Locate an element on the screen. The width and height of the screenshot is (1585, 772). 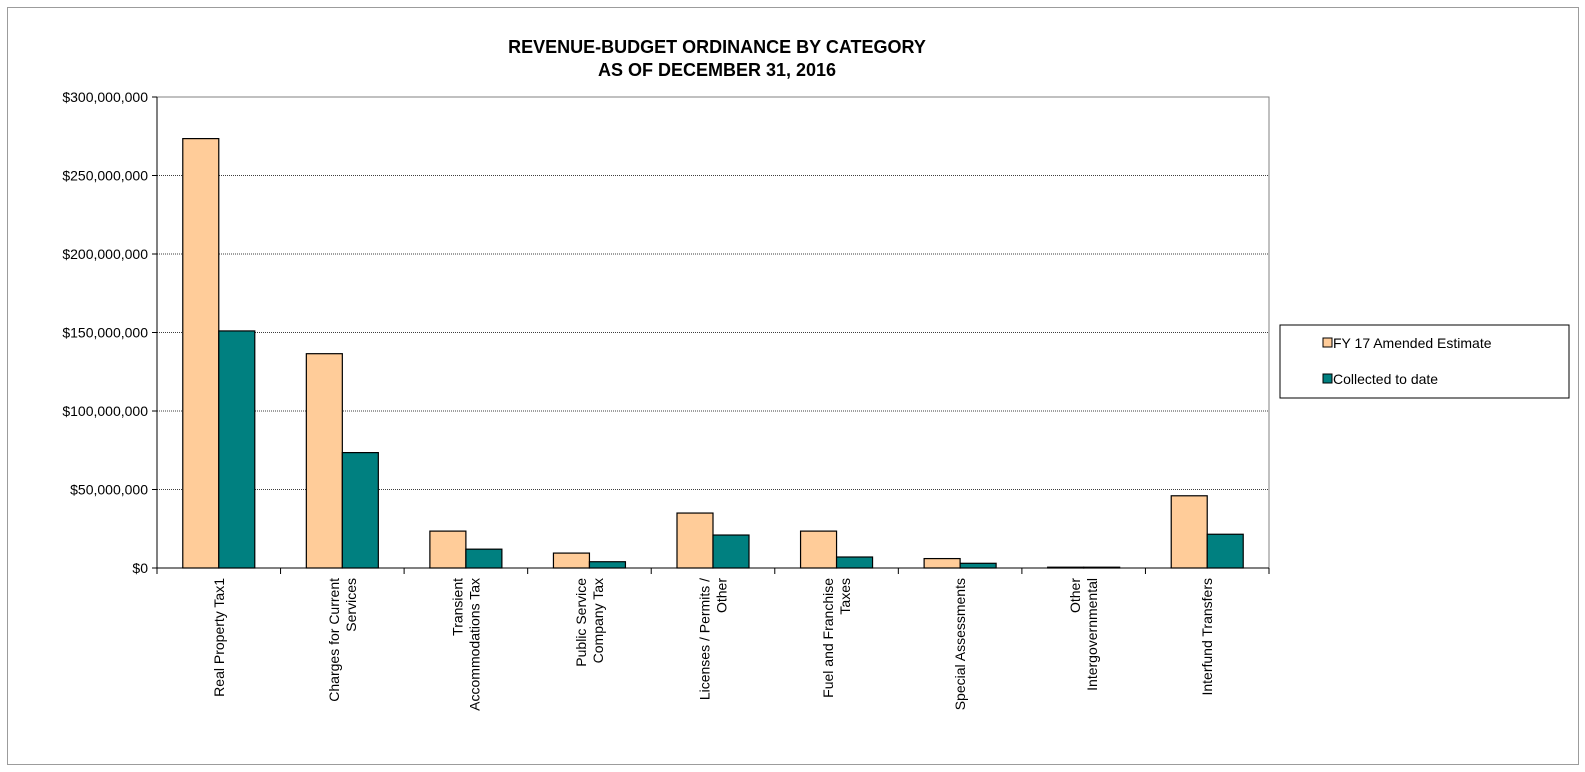
x-category-label-6: Special Assessments is located at coordinates (960, 644).